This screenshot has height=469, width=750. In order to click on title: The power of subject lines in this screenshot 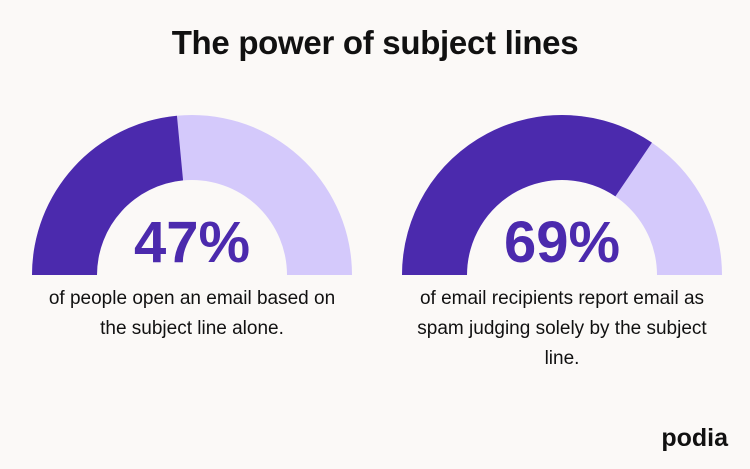, I will do `click(375, 42)`.